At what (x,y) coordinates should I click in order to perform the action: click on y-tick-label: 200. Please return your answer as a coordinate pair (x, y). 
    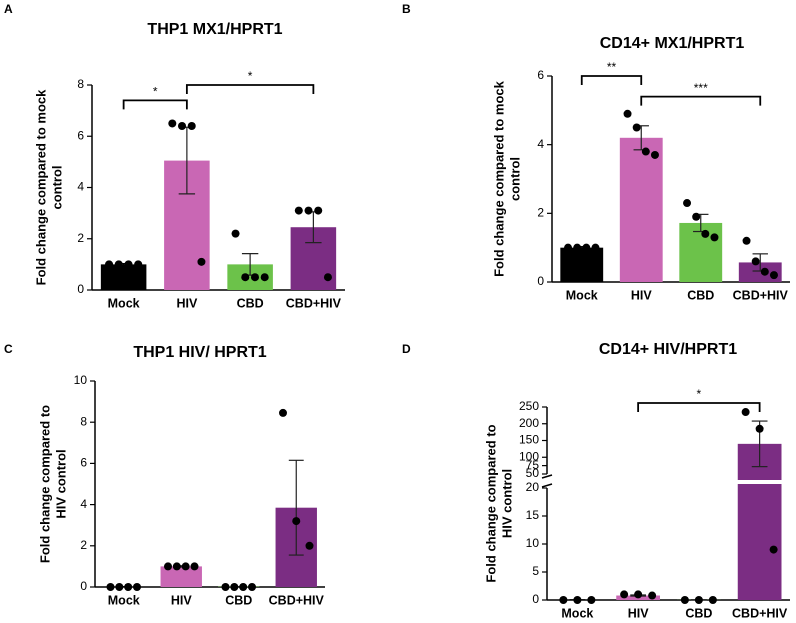
    Looking at the image, I should click on (529, 423).